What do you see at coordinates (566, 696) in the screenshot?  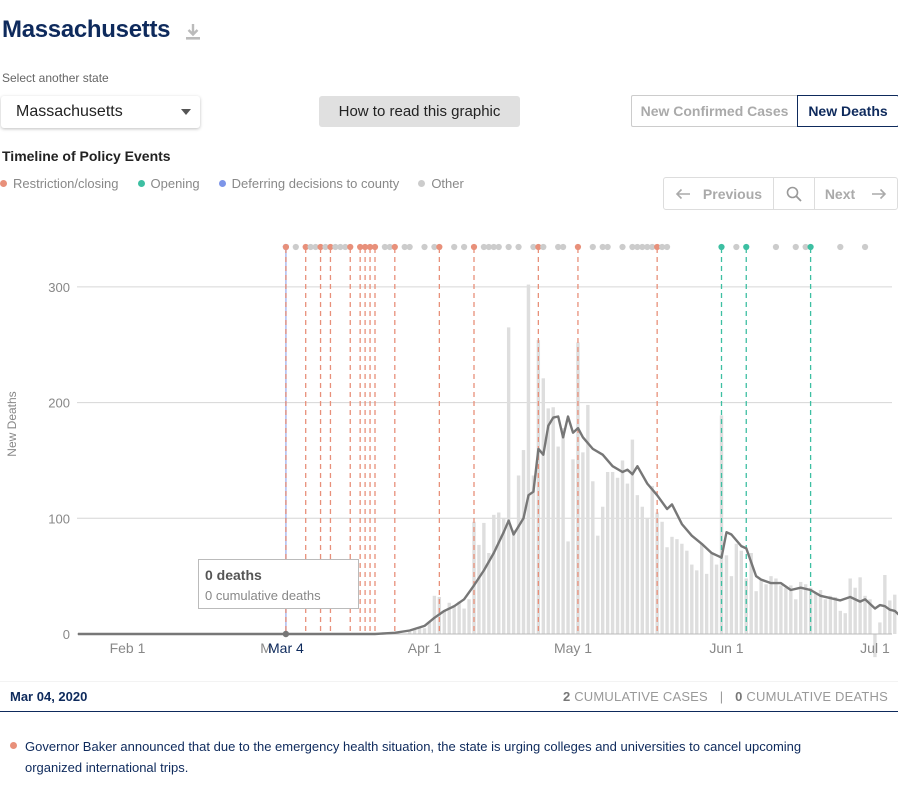 I see `cumulative-cases-count: 2` at bounding box center [566, 696].